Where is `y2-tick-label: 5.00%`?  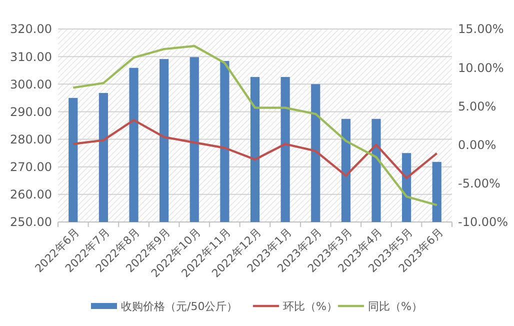 y2-tick-label: 5.00% is located at coordinates (477, 106).